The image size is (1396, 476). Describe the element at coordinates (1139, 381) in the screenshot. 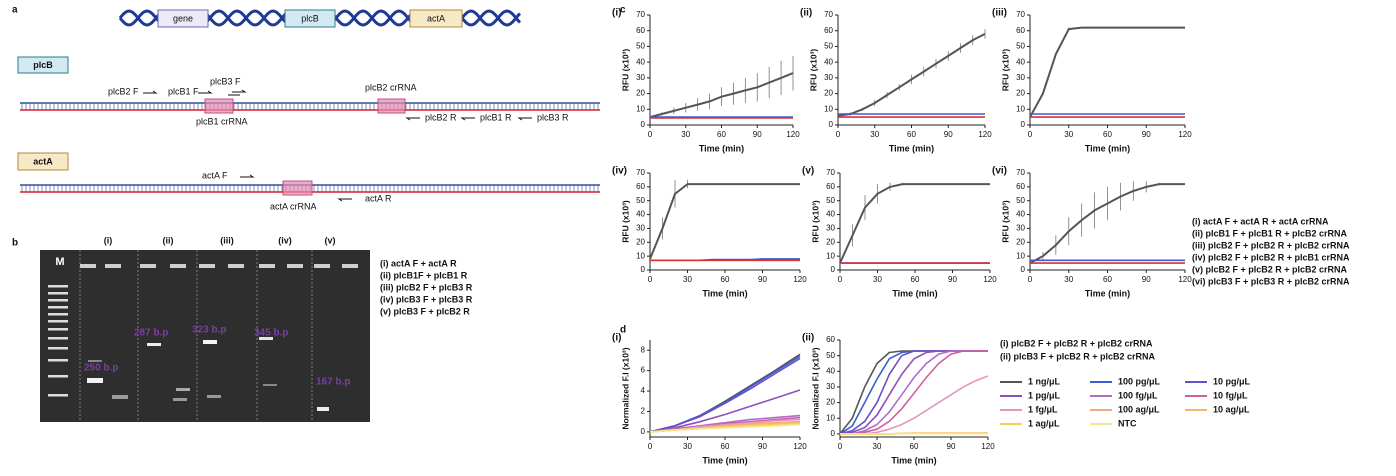

I see `legend-label: 100 pg/μL` at that location.